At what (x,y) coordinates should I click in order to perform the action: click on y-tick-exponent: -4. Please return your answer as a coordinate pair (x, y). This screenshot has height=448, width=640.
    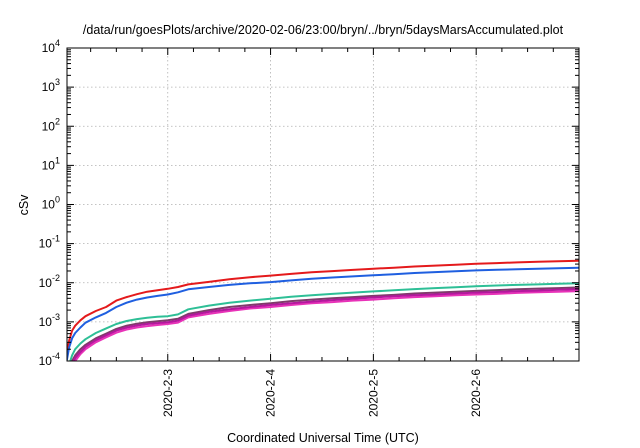
    Looking at the image, I should click on (56, 356).